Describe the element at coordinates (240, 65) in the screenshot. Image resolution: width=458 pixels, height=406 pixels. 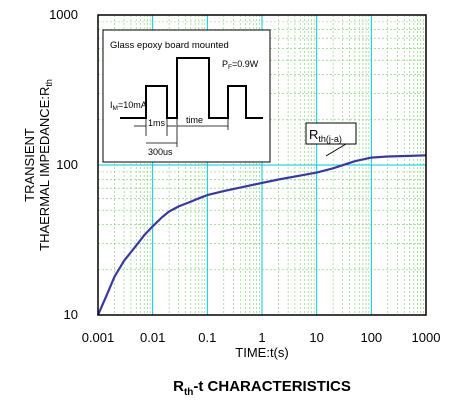
I see `inset-pf-label: PF=0.9W` at that location.